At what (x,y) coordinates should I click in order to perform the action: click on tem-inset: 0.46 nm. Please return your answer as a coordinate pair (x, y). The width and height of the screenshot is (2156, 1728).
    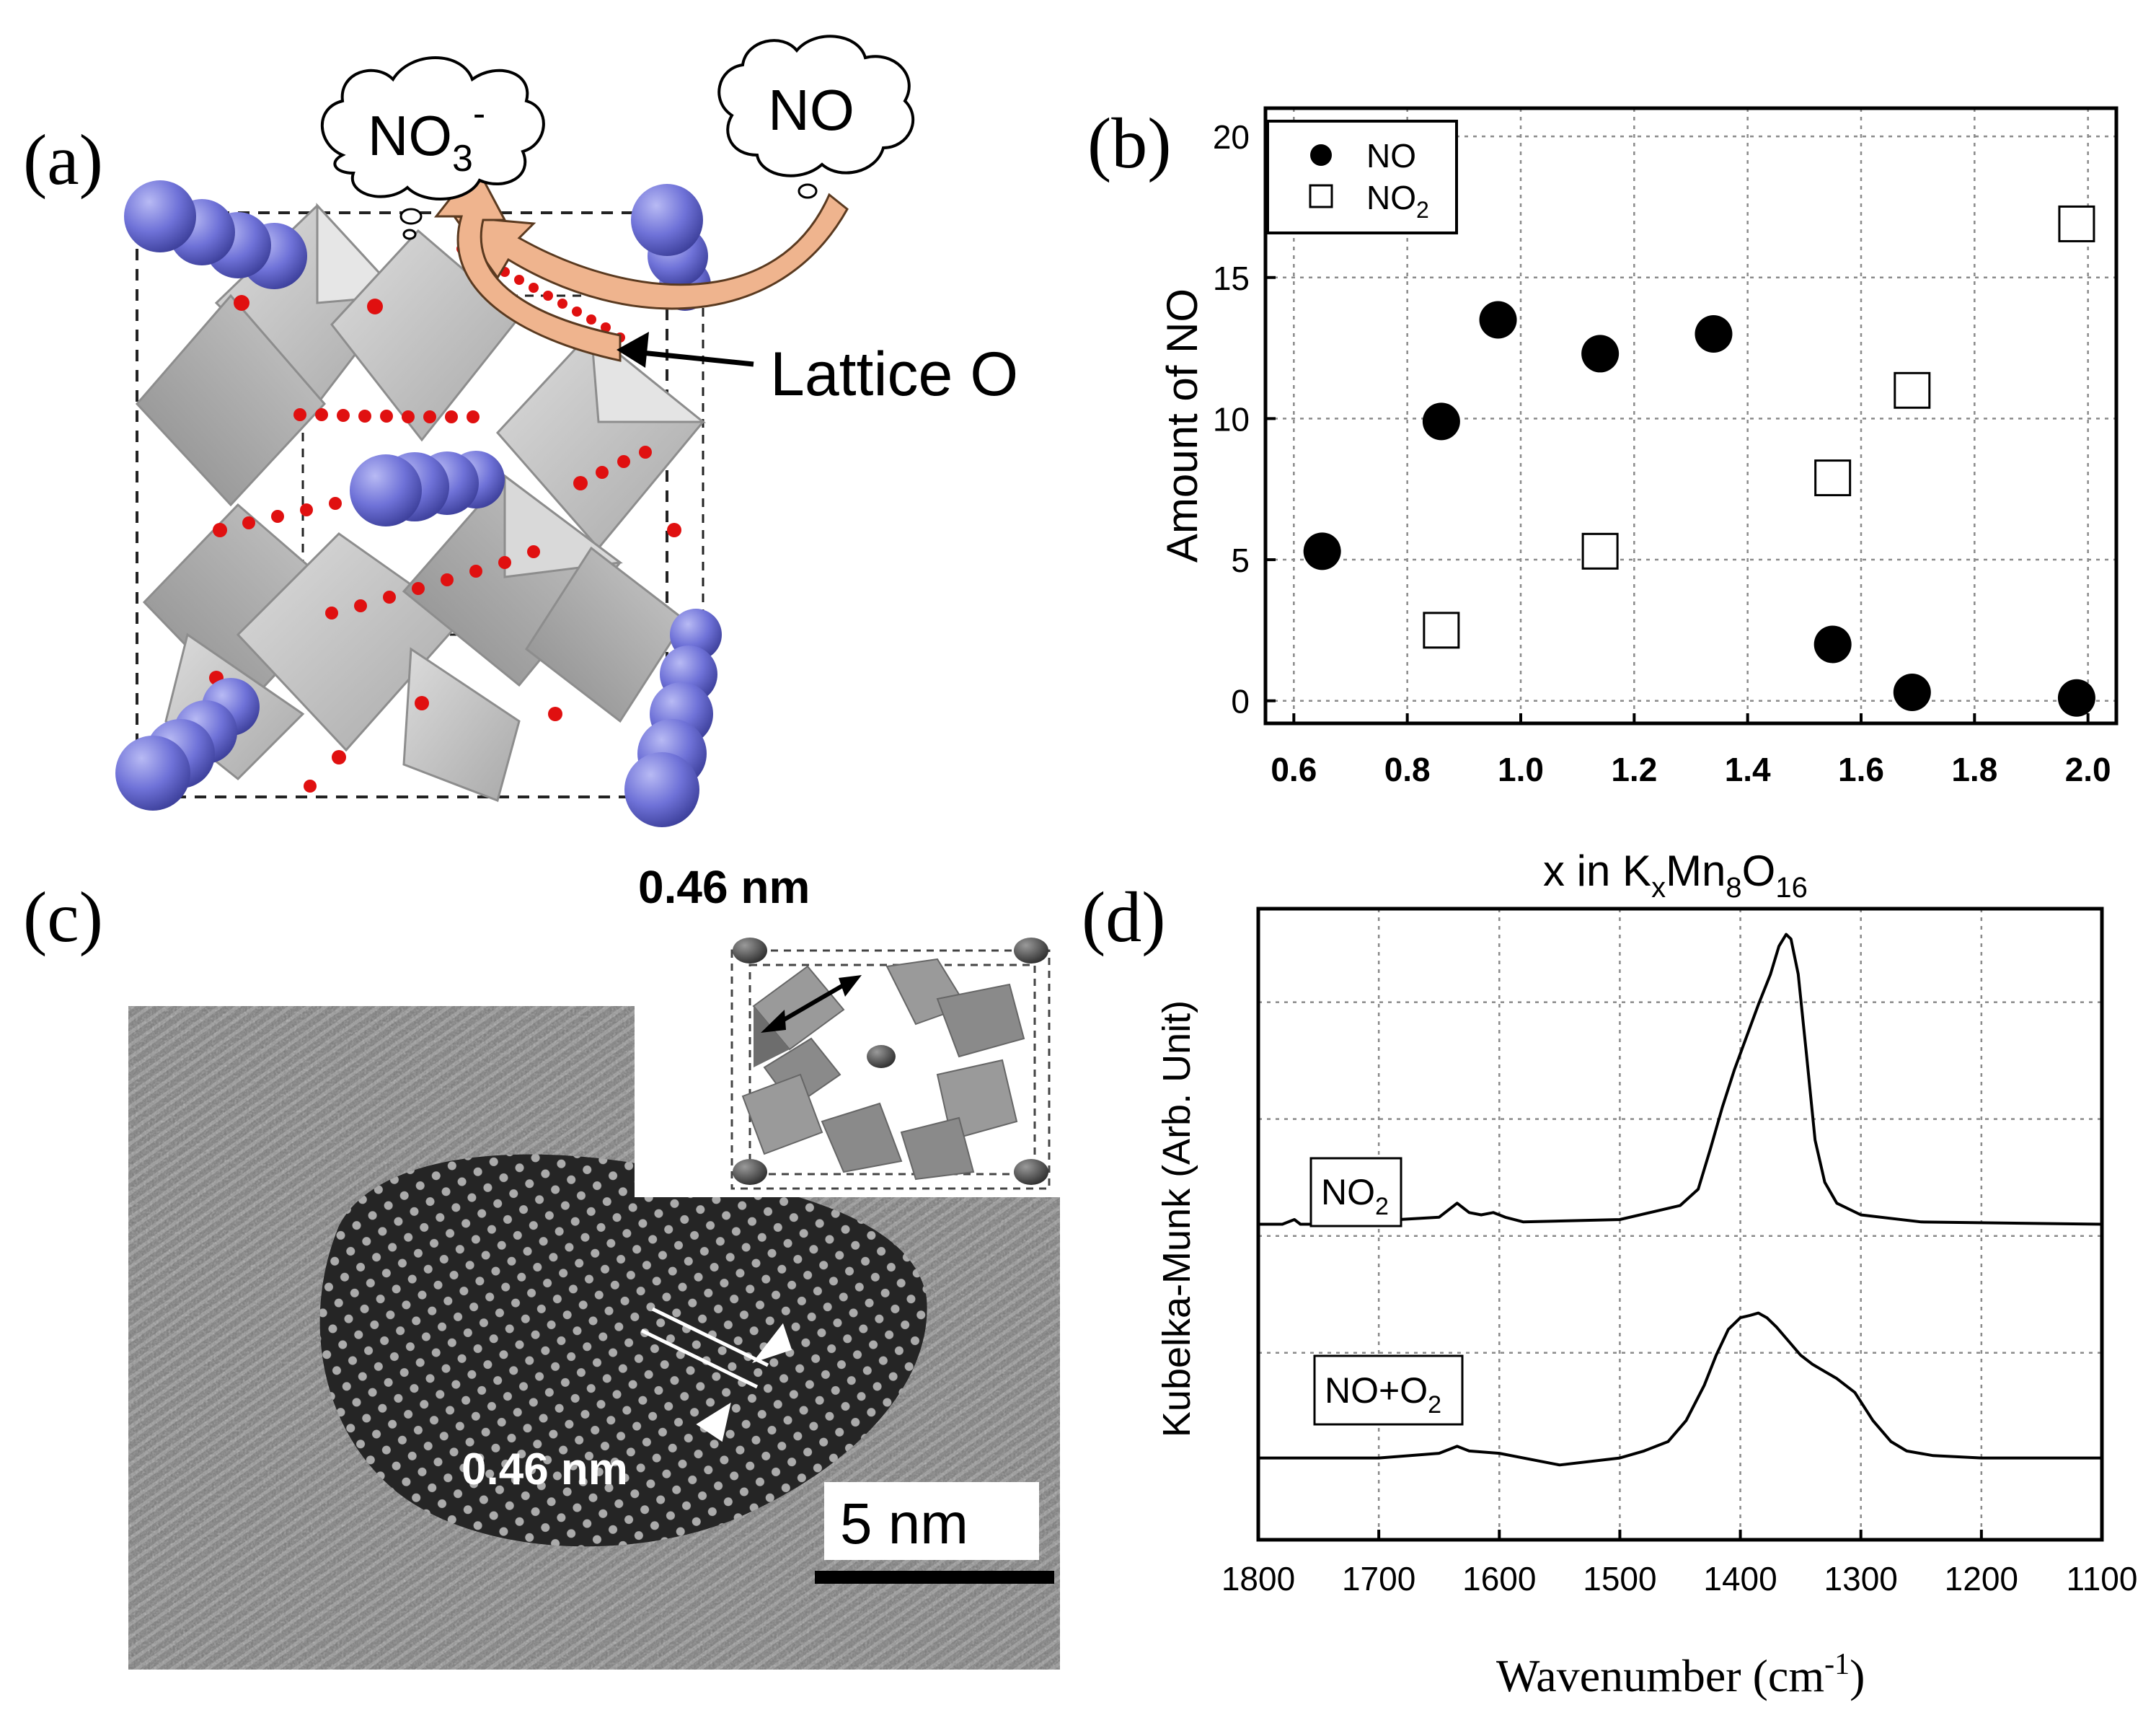
    Looking at the image, I should click on (849, 1029).